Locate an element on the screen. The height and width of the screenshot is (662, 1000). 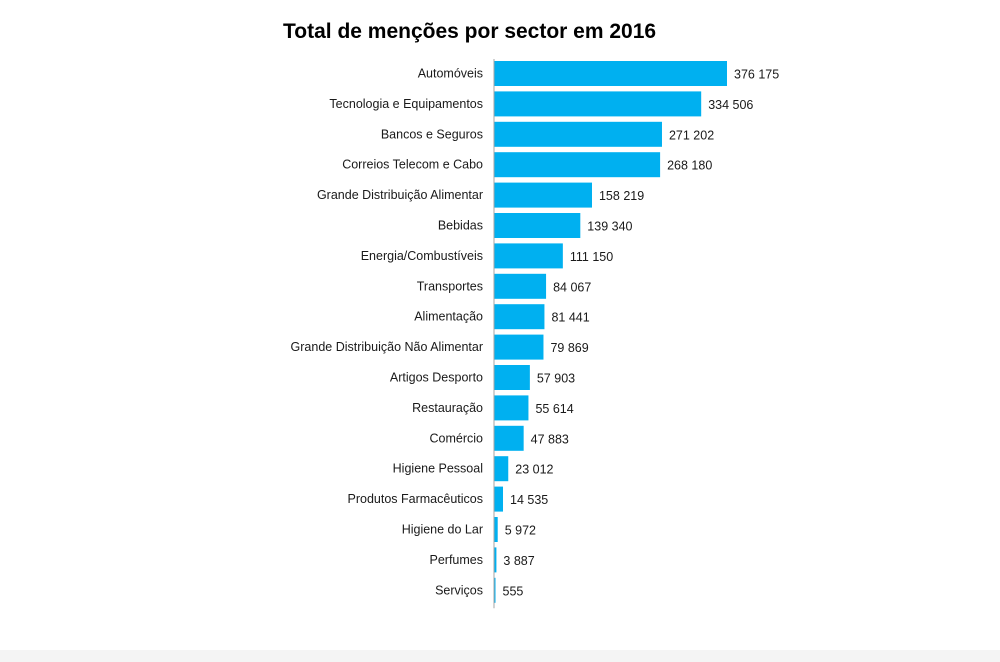
value-label: 271 202 is located at coordinates (691, 135).